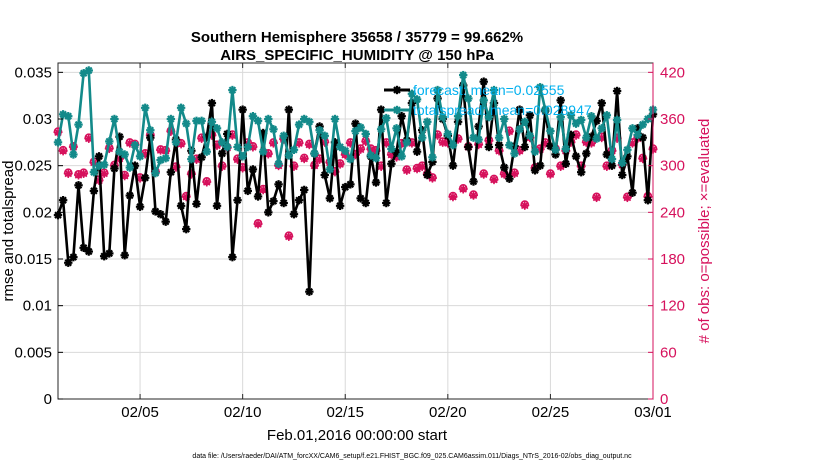 The image size is (830, 470). I want to click on y-tick-label: 0.02, so click(37, 212).